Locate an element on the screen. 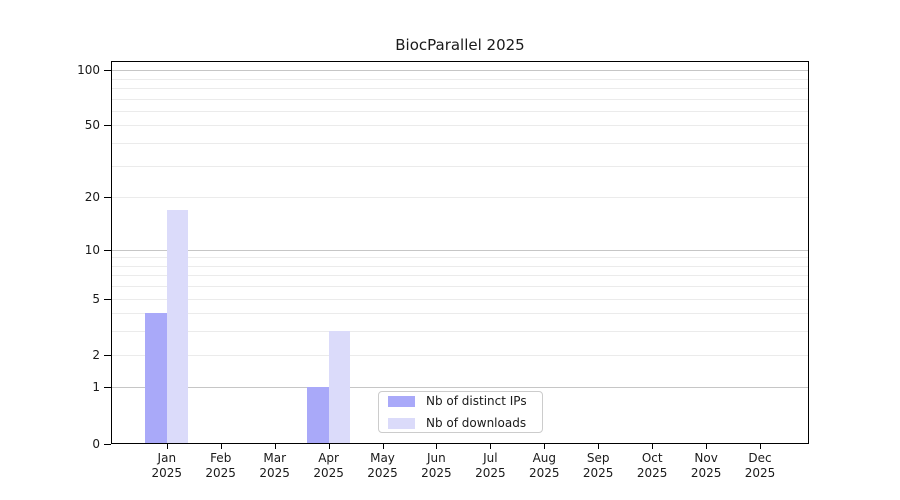 Image resolution: width=900 pixels, height=500 pixels. x-tick-label: Jul 2025 is located at coordinates (490, 466).